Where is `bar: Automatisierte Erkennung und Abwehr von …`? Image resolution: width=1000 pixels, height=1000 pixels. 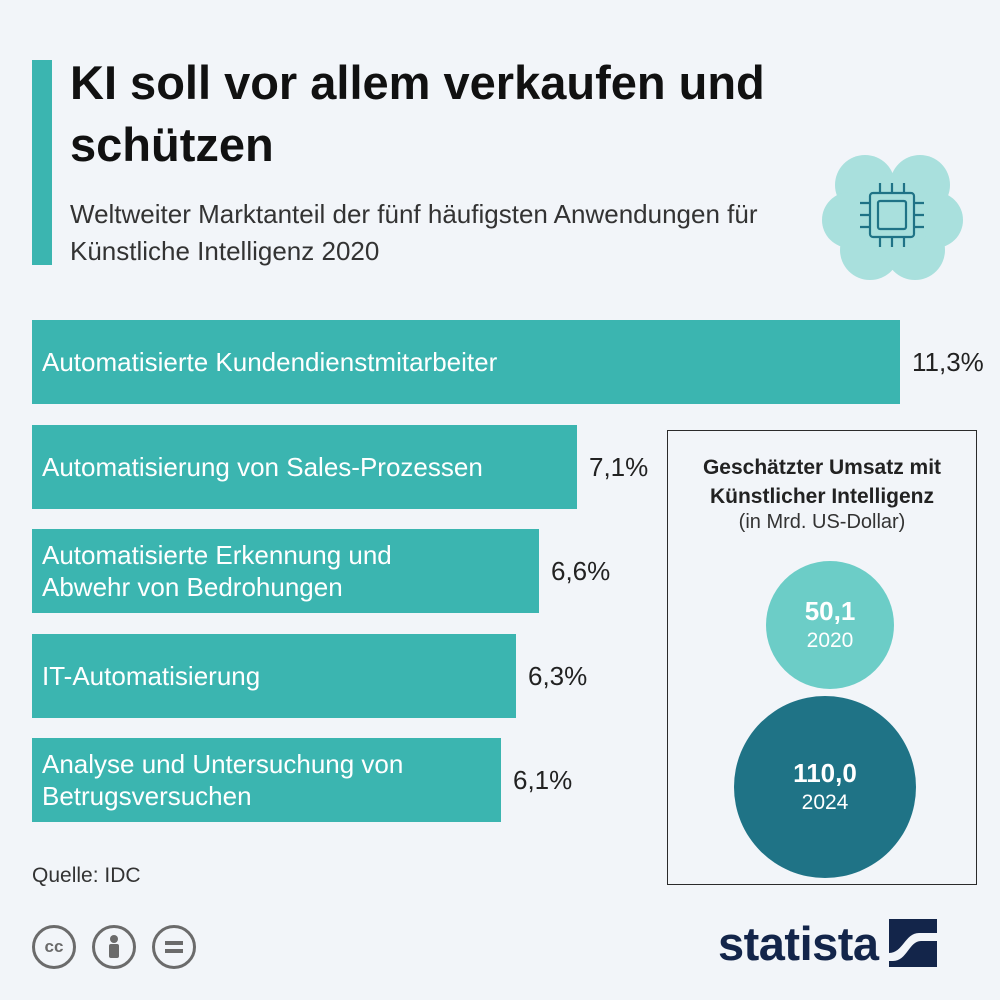 bar: Automatisierte Erkennung und Abwehr von … is located at coordinates (285, 571).